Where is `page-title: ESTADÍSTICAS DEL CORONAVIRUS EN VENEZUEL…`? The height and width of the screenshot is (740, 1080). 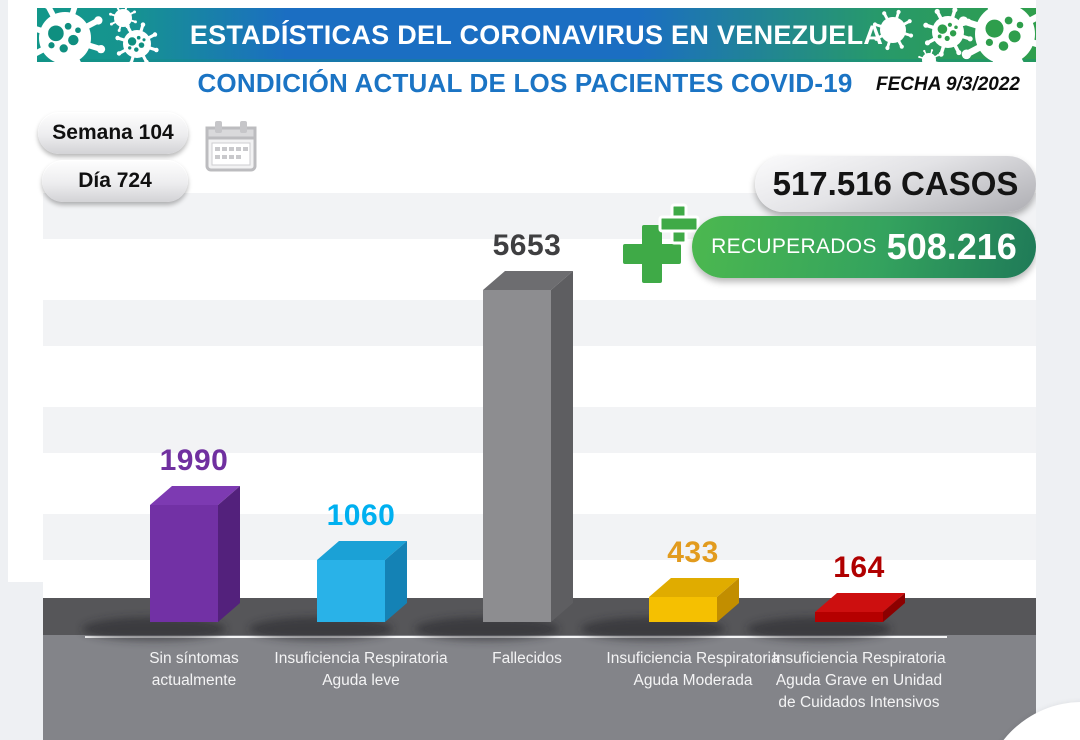
page-title: ESTADÍSTICAS DEL CORONAVIRUS EN VENEZUEL… is located at coordinates (536, 35).